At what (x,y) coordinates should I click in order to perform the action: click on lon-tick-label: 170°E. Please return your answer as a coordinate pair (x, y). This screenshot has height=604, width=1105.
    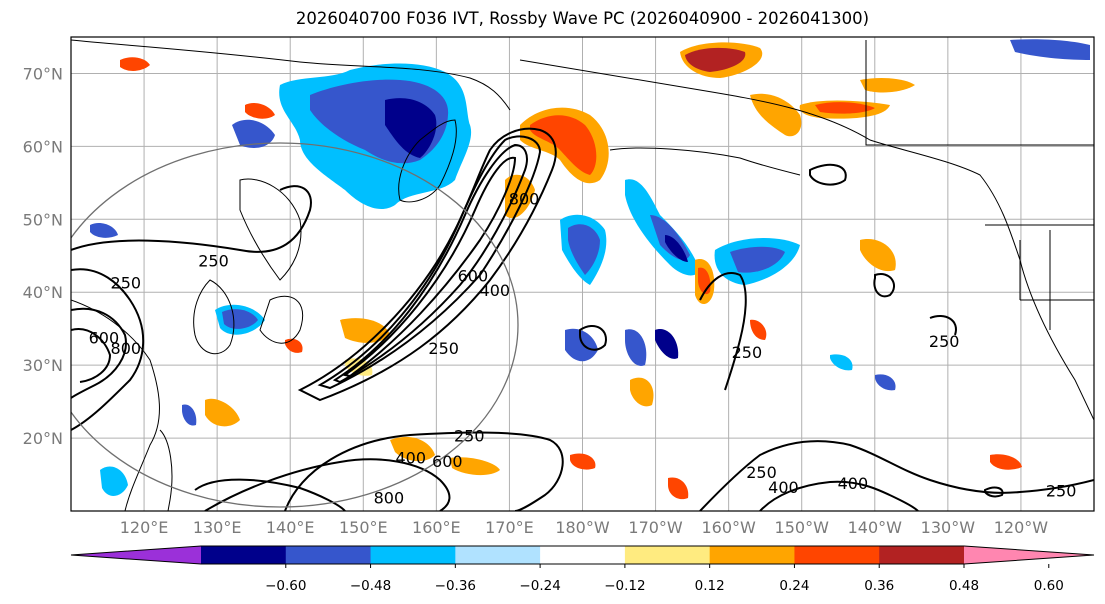
    Looking at the image, I should click on (509, 527).